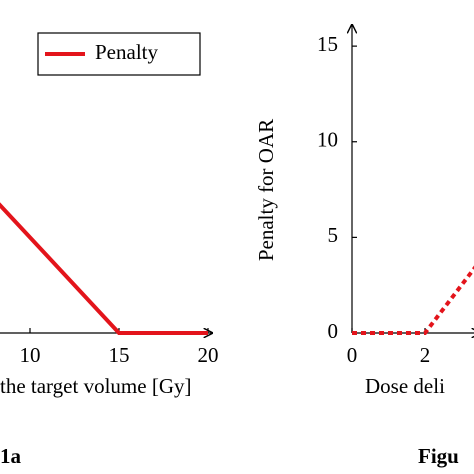 This screenshot has height=474, width=474. What do you see at coordinates (333, 235) in the screenshot?
I see `y-tick-label: 5` at bounding box center [333, 235].